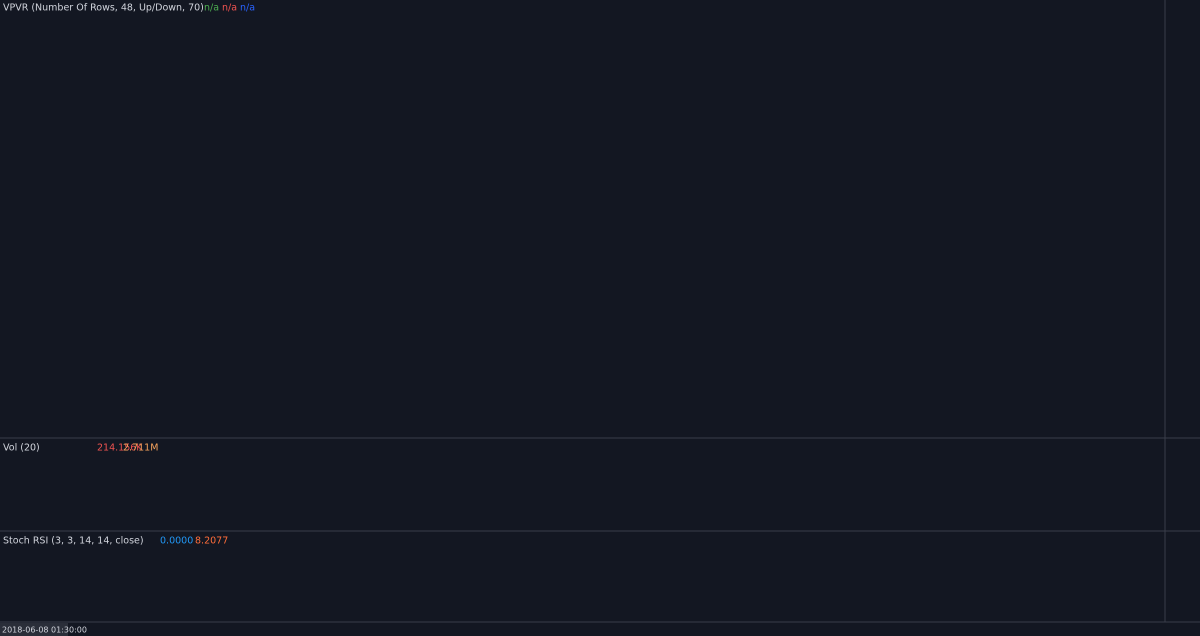  What do you see at coordinates (73, 541) in the screenshot?
I see `stoch-title: Stoch RSI (3, 3, 14, 14, close)` at bounding box center [73, 541].